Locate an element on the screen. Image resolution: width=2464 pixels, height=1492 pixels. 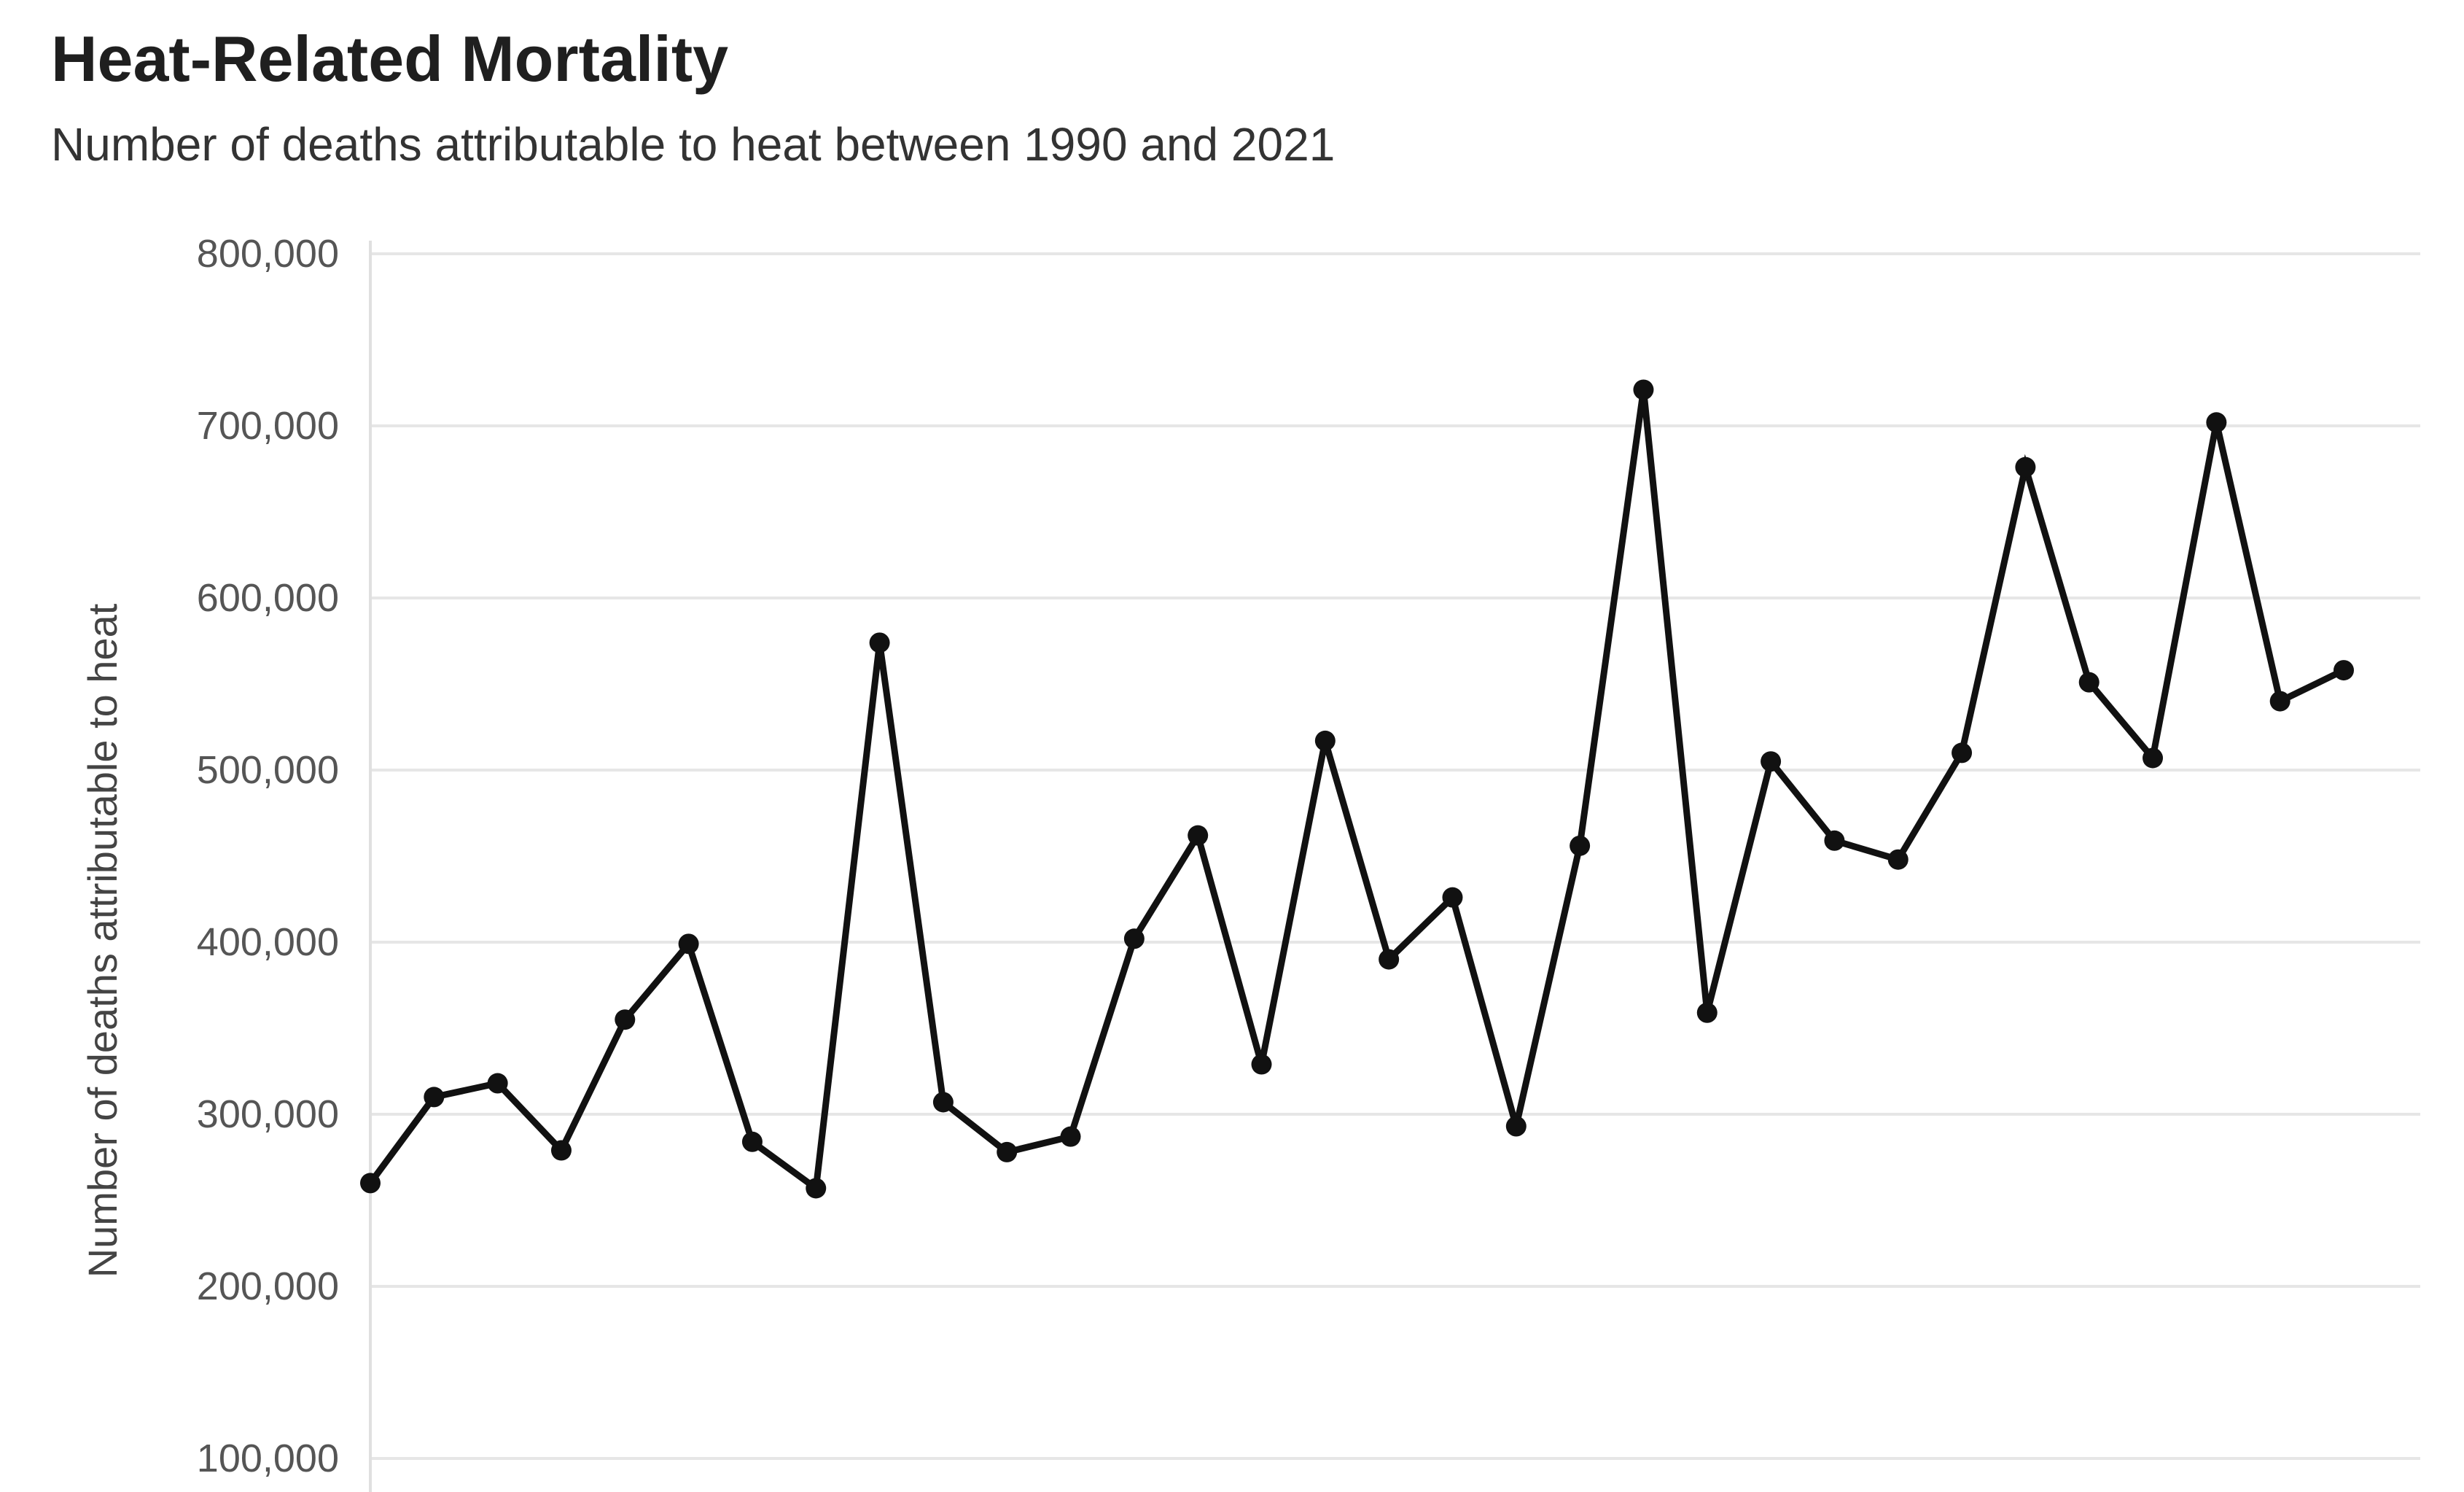
data-point-2011 is located at coordinates (1707, 1012).